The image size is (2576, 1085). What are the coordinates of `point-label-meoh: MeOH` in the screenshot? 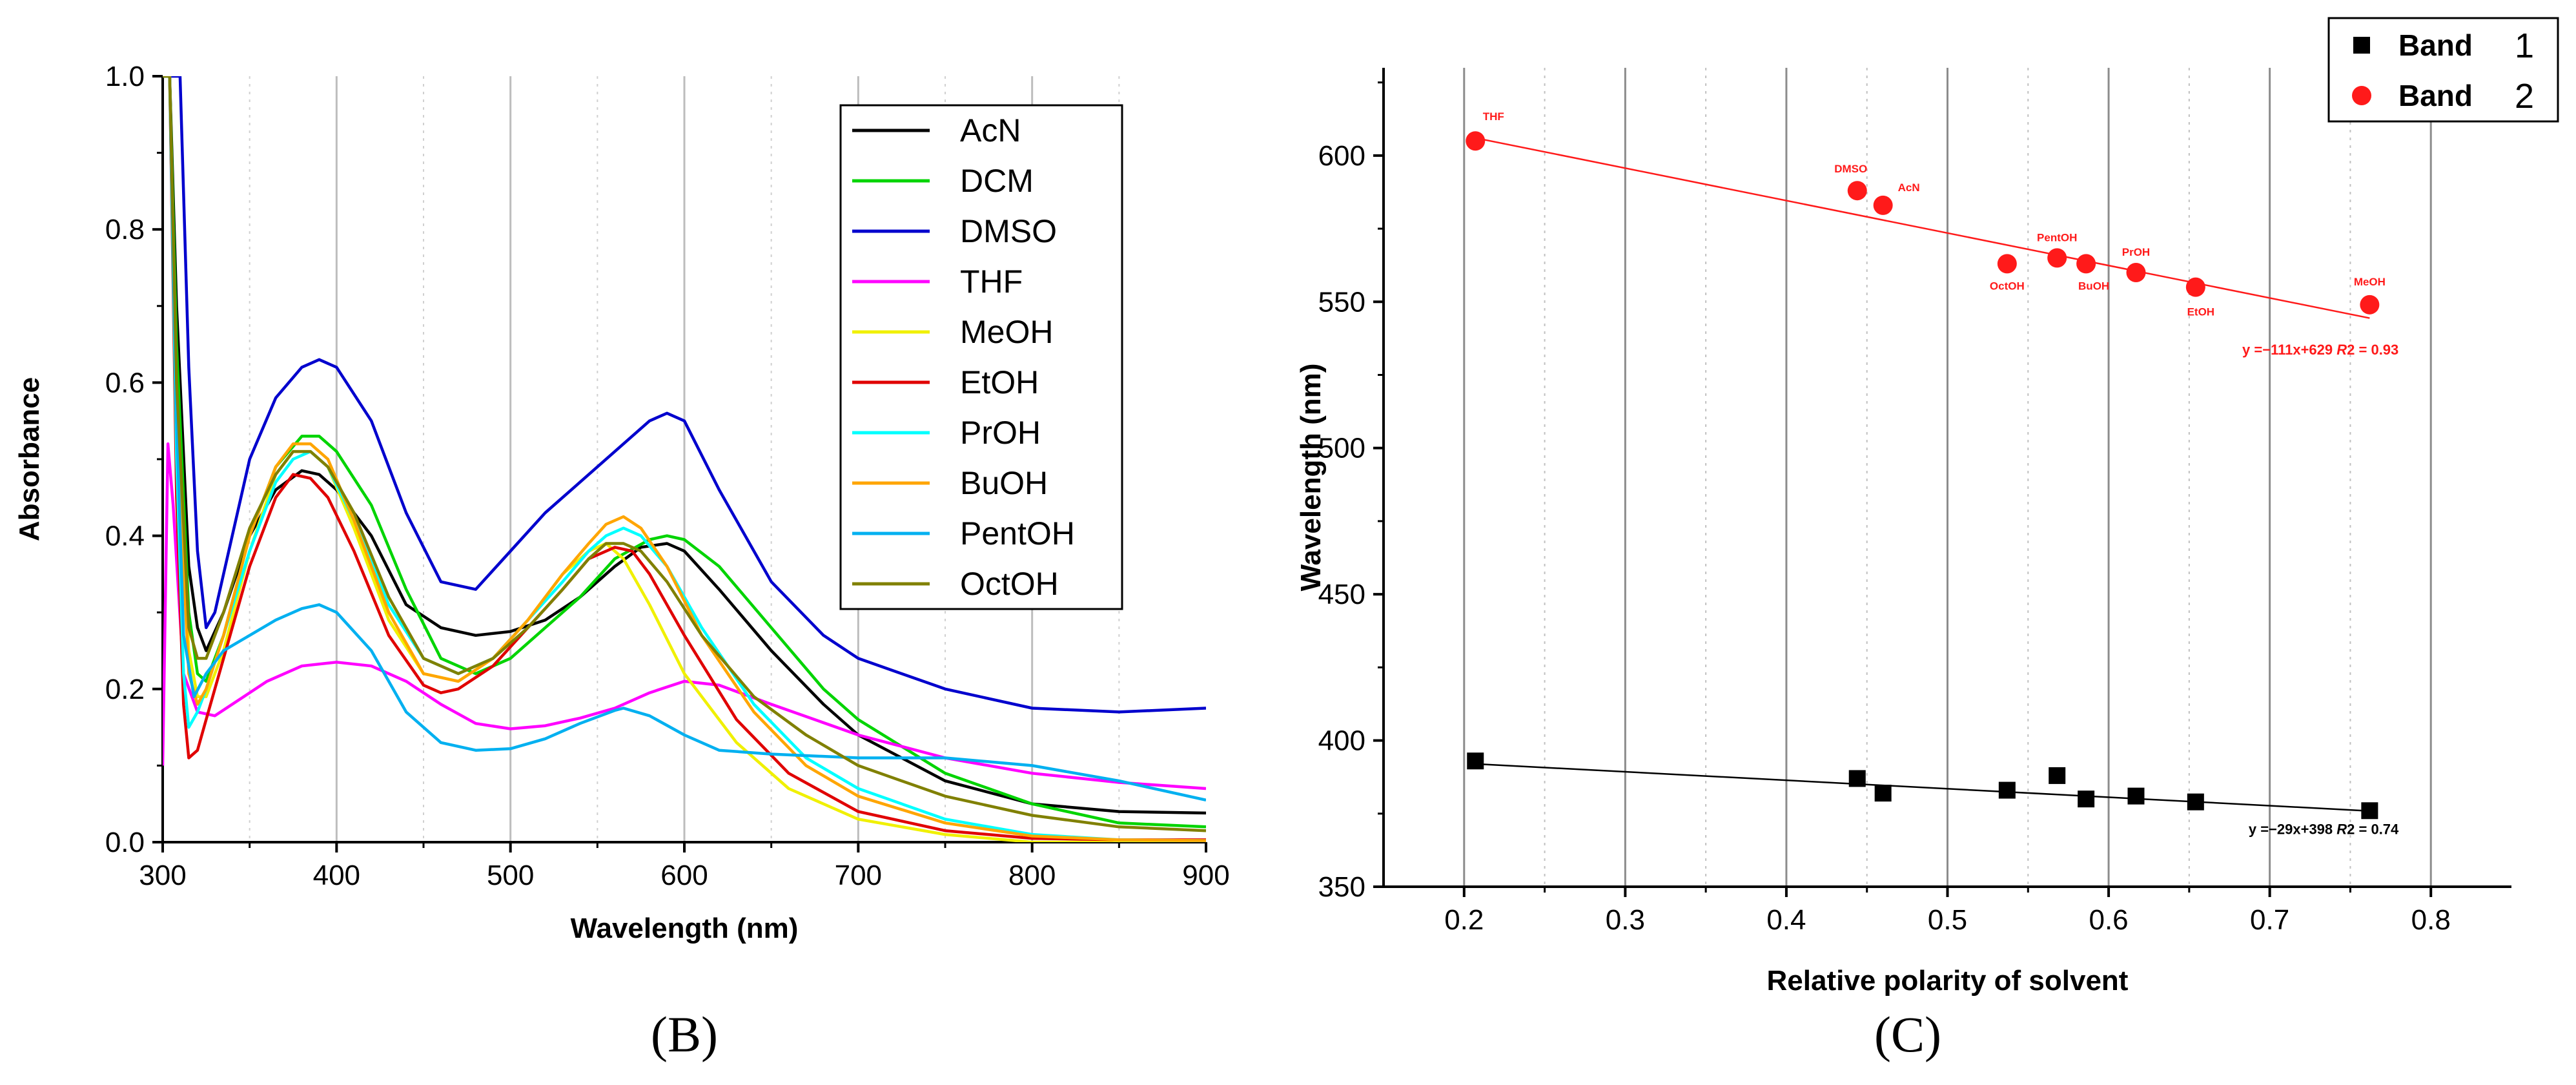 It's located at (2370, 282).